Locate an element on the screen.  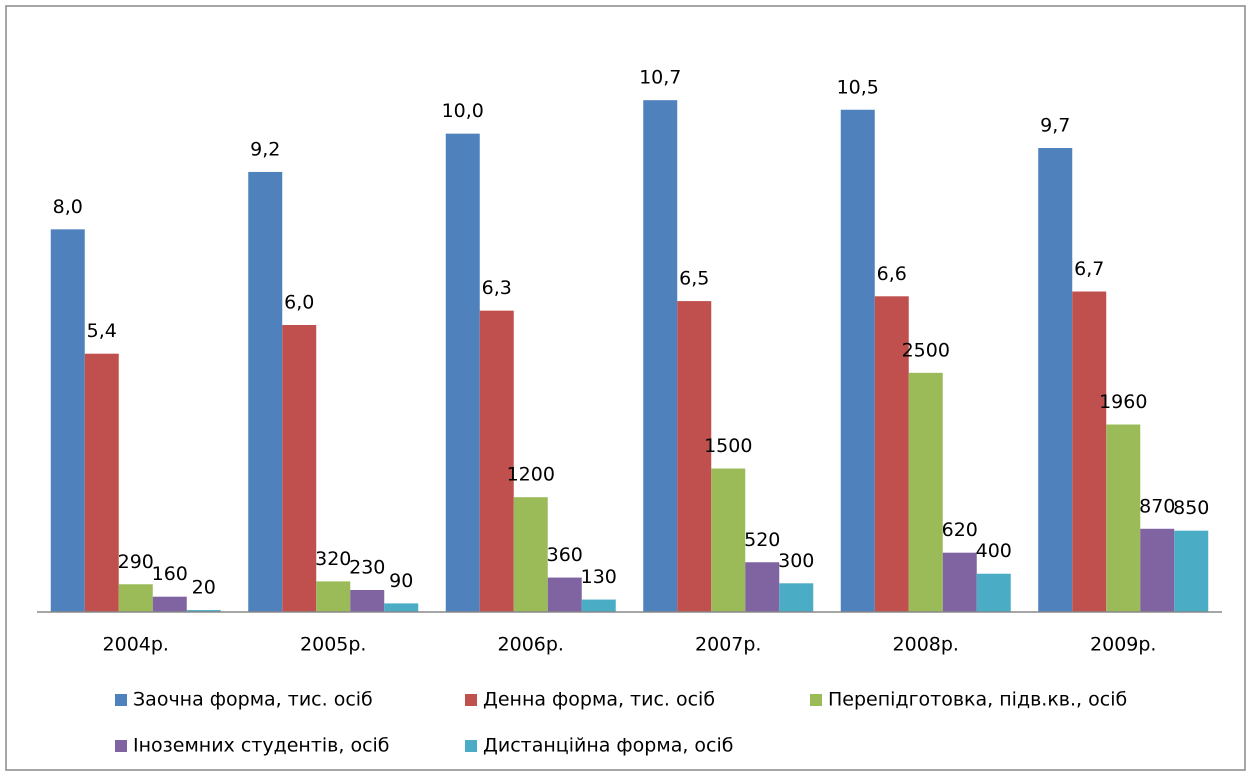
data-label: 130 is located at coordinates (599, 577).